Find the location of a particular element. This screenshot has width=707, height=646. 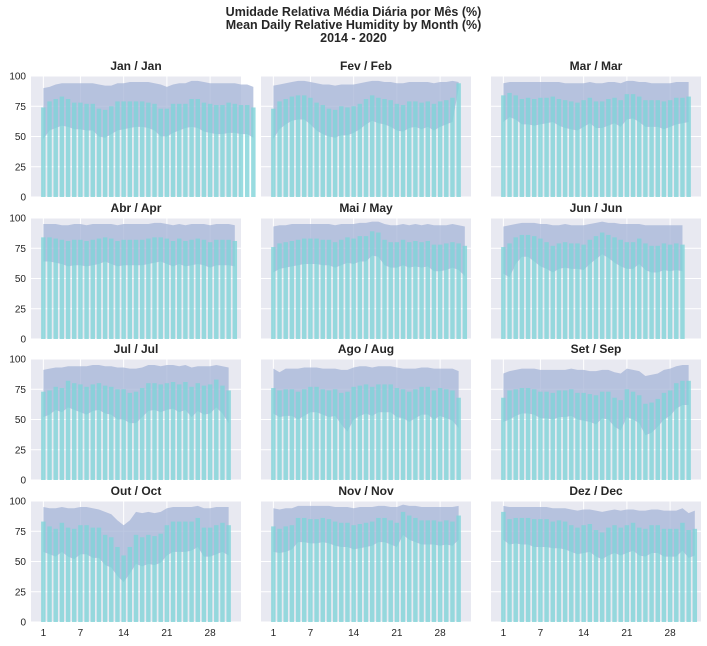

x-tick-label: 28 is located at coordinates (211, 633).